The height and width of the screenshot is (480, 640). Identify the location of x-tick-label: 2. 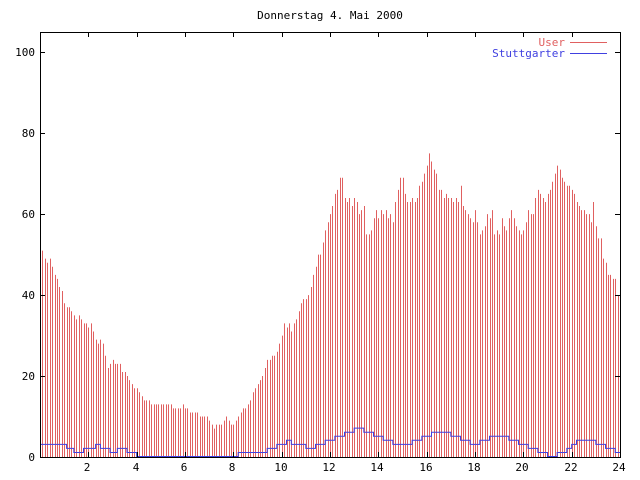
(87, 467).